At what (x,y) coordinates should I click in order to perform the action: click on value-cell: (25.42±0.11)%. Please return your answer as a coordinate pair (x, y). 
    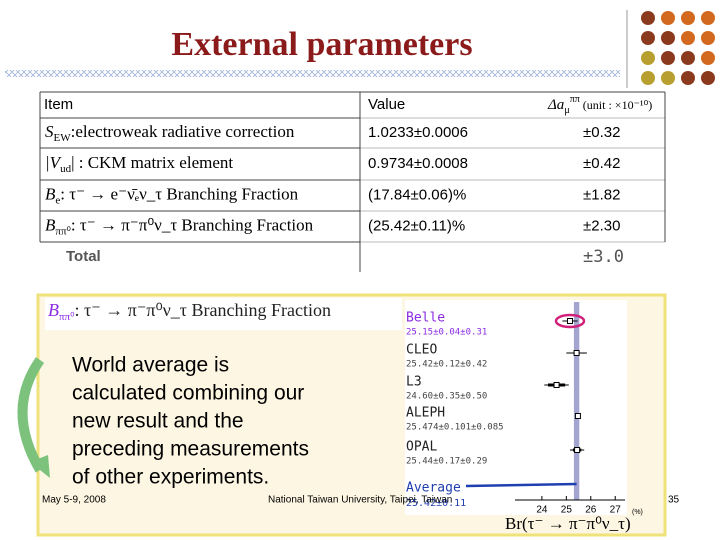
    Looking at the image, I should click on (416, 225).